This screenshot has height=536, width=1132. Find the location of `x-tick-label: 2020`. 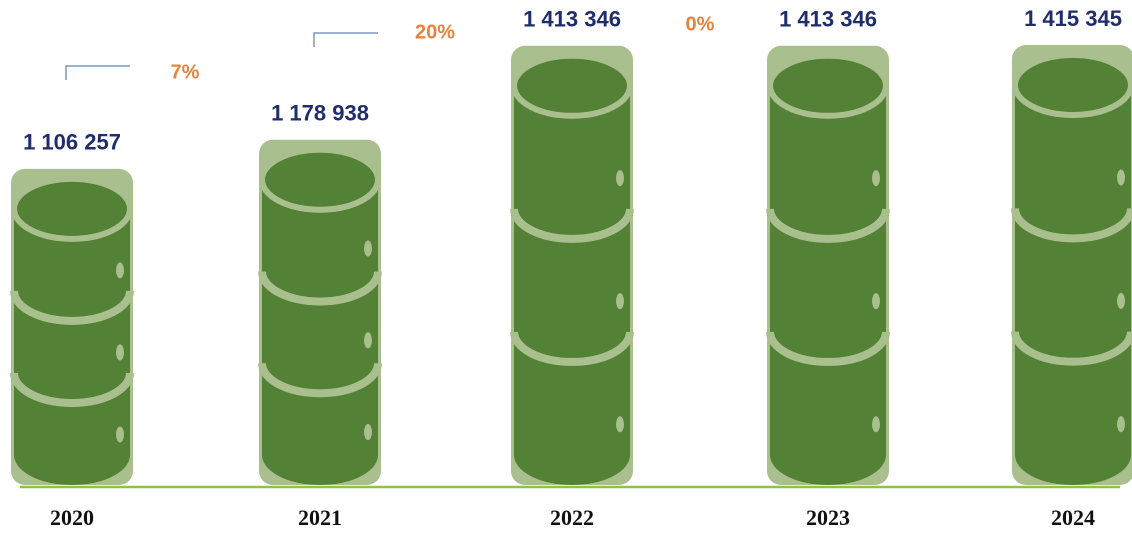

x-tick-label: 2020 is located at coordinates (72, 517).